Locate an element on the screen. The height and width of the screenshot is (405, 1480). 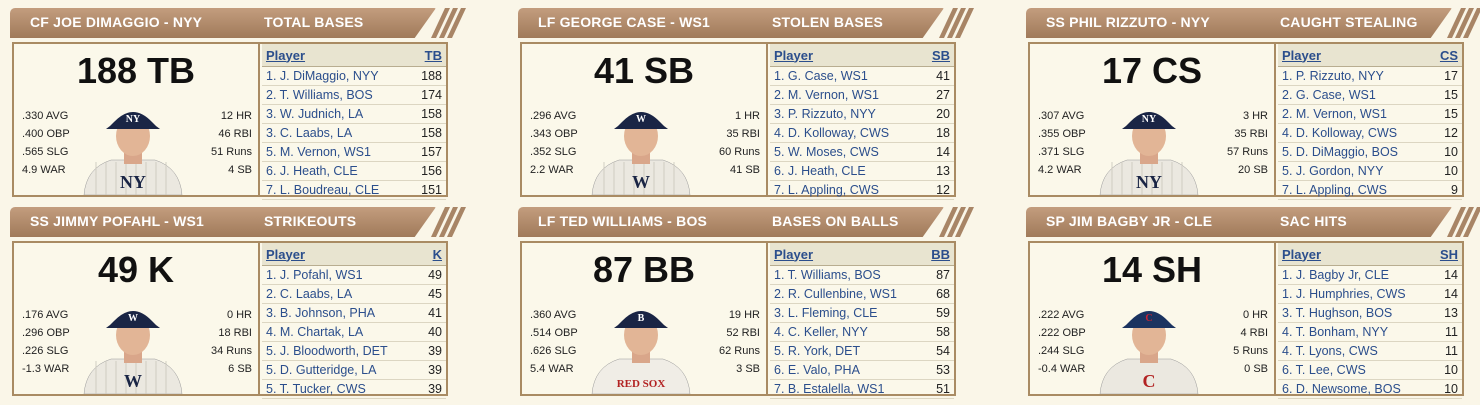
table-row: 2. T. Williams, BOS 174 is located at coordinates (354, 95).